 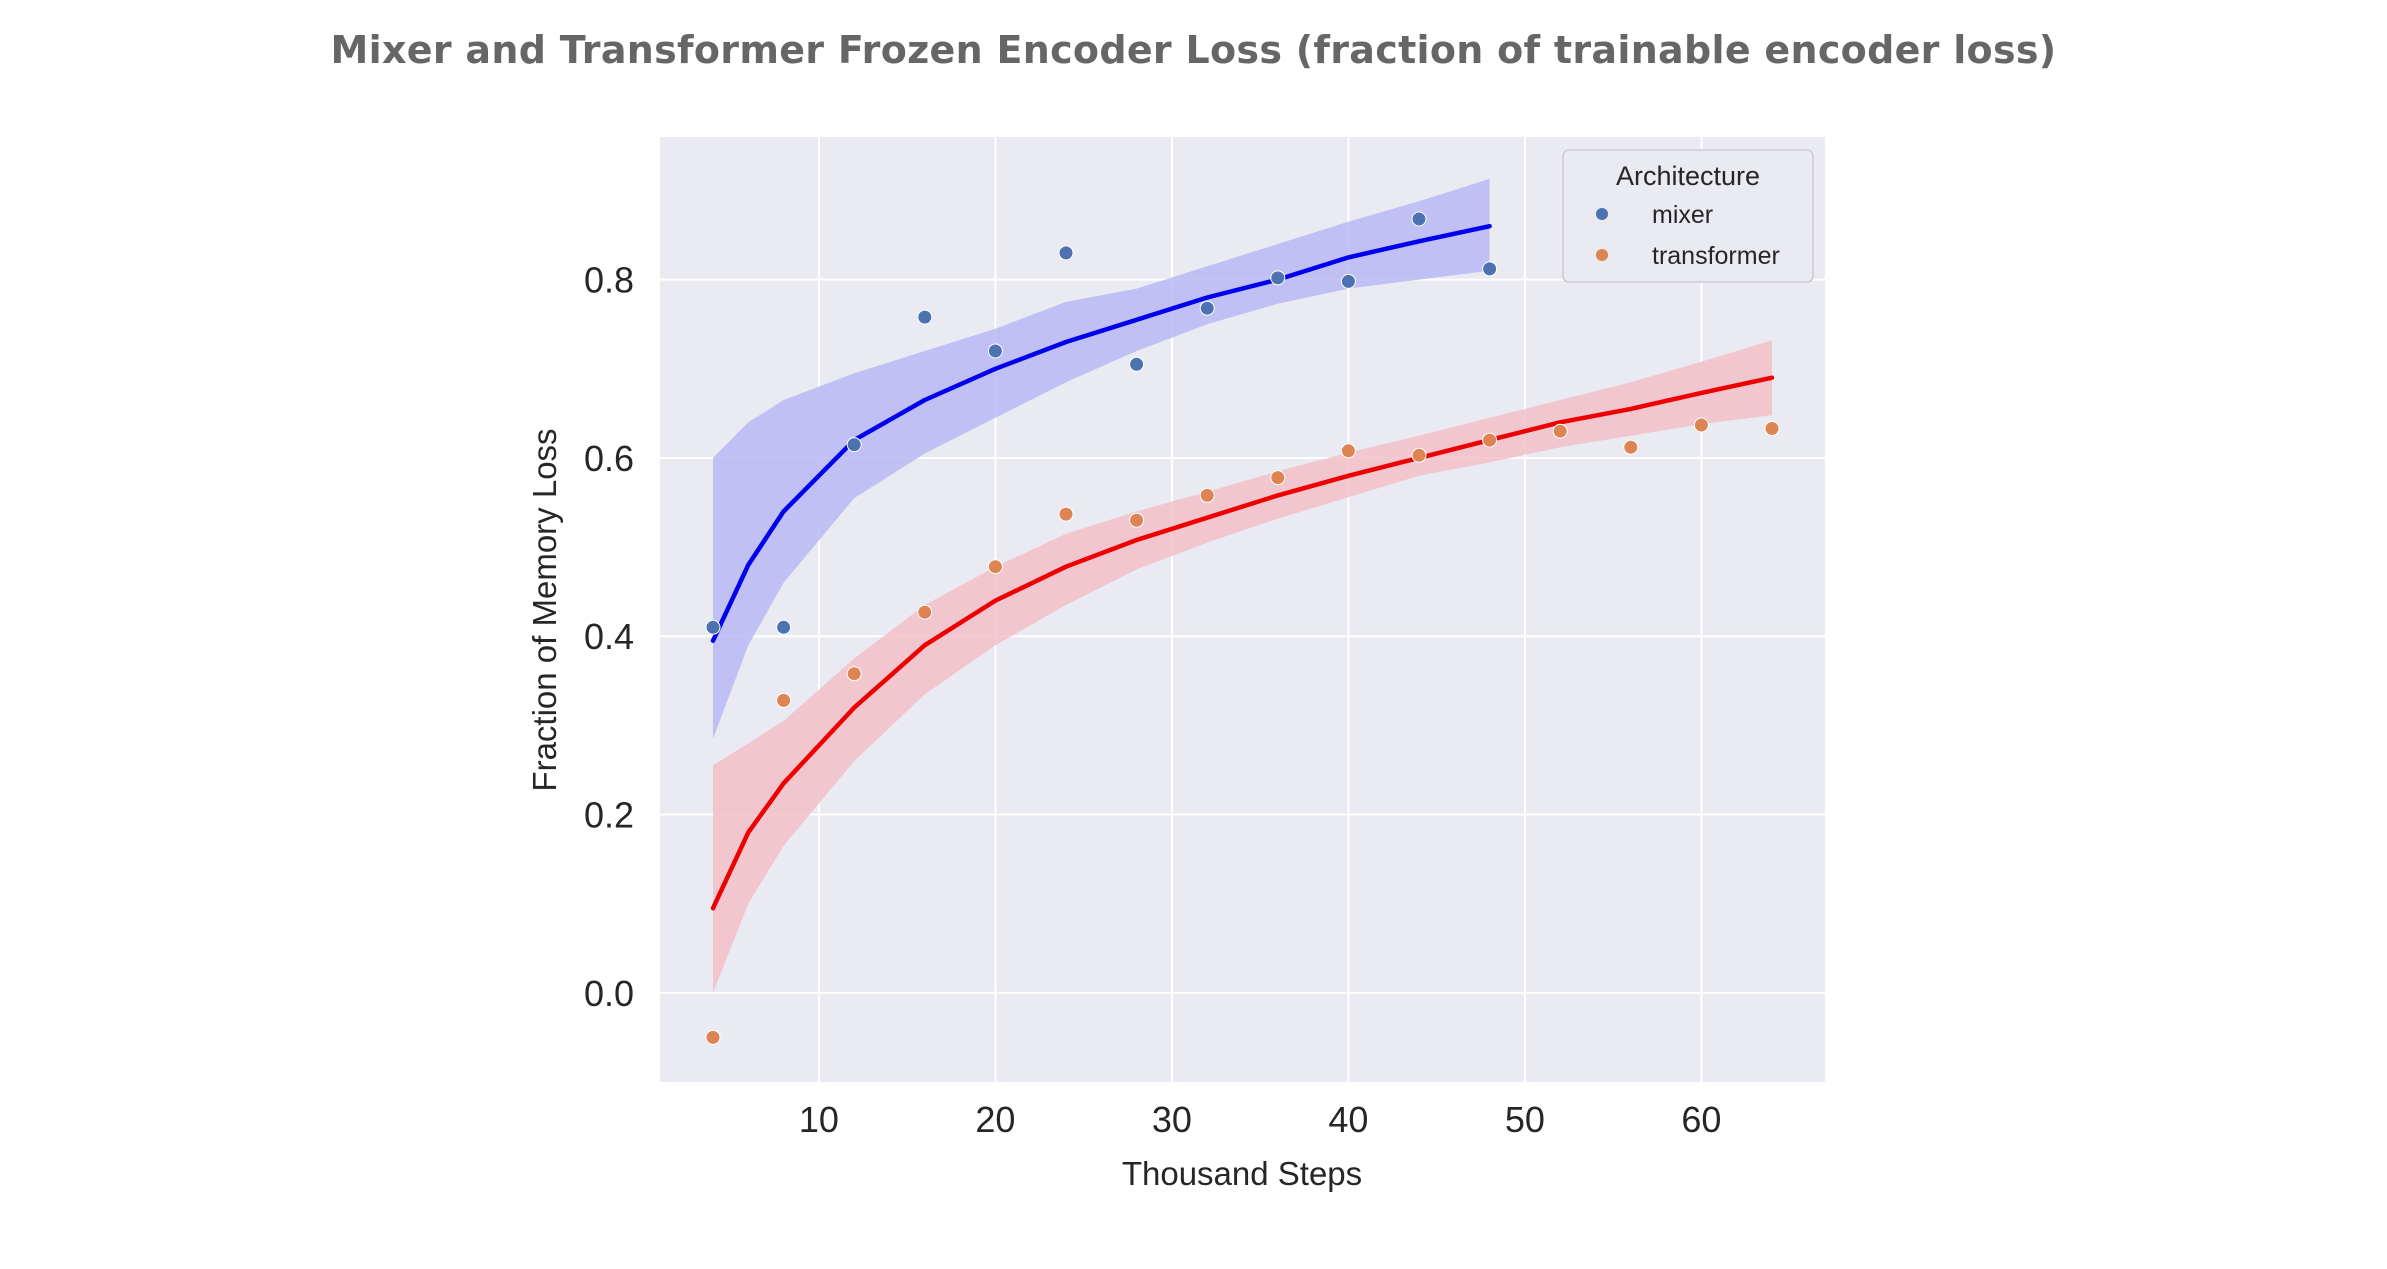 What do you see at coordinates (1242, 1173) in the screenshot?
I see `x-axis-label: Thousand Steps` at bounding box center [1242, 1173].